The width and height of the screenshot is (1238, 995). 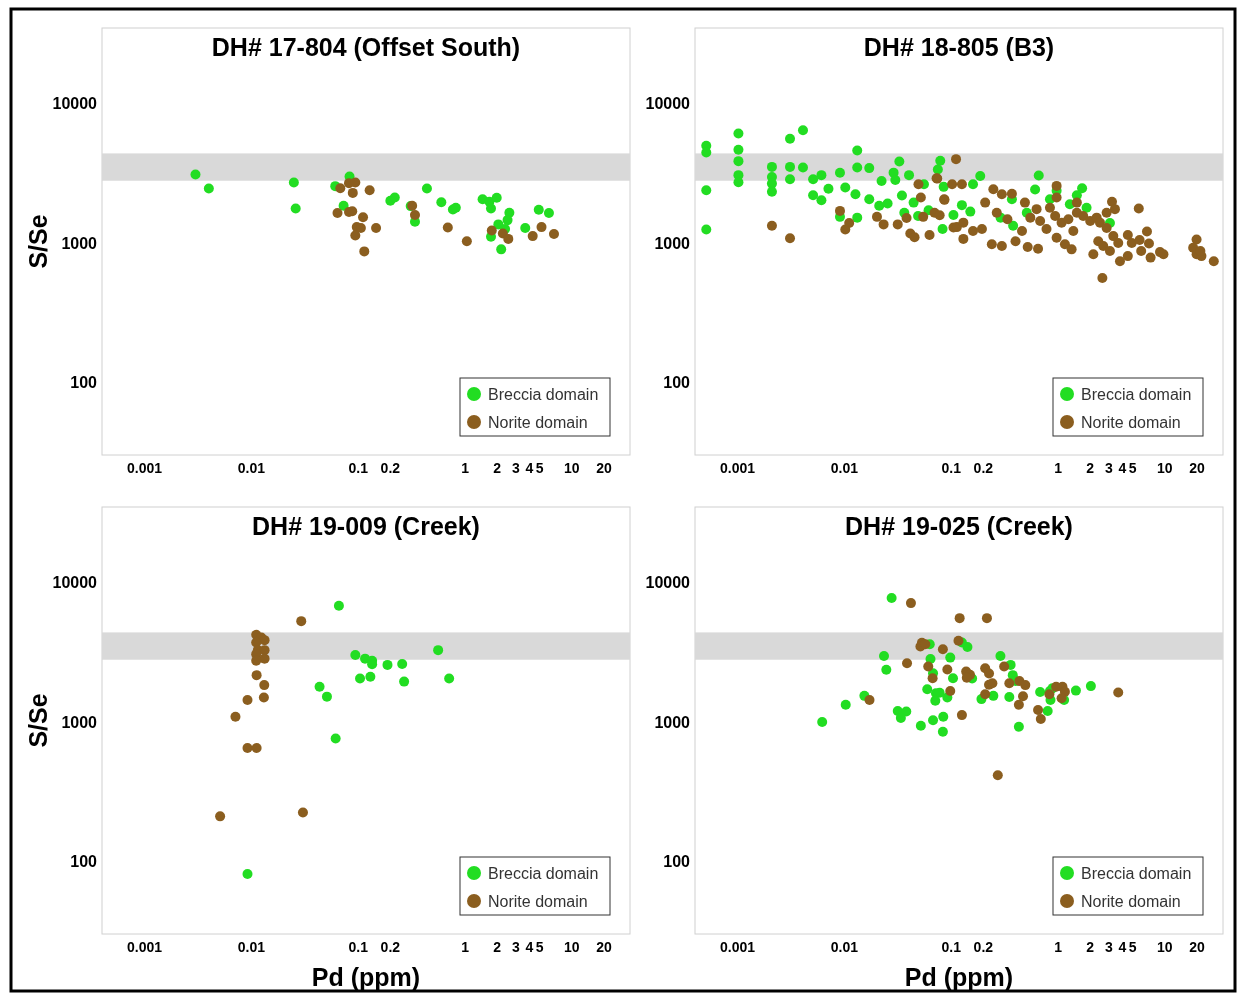 I want to click on chart-title: DH# 18-805 (B3), so click(x=959, y=47).